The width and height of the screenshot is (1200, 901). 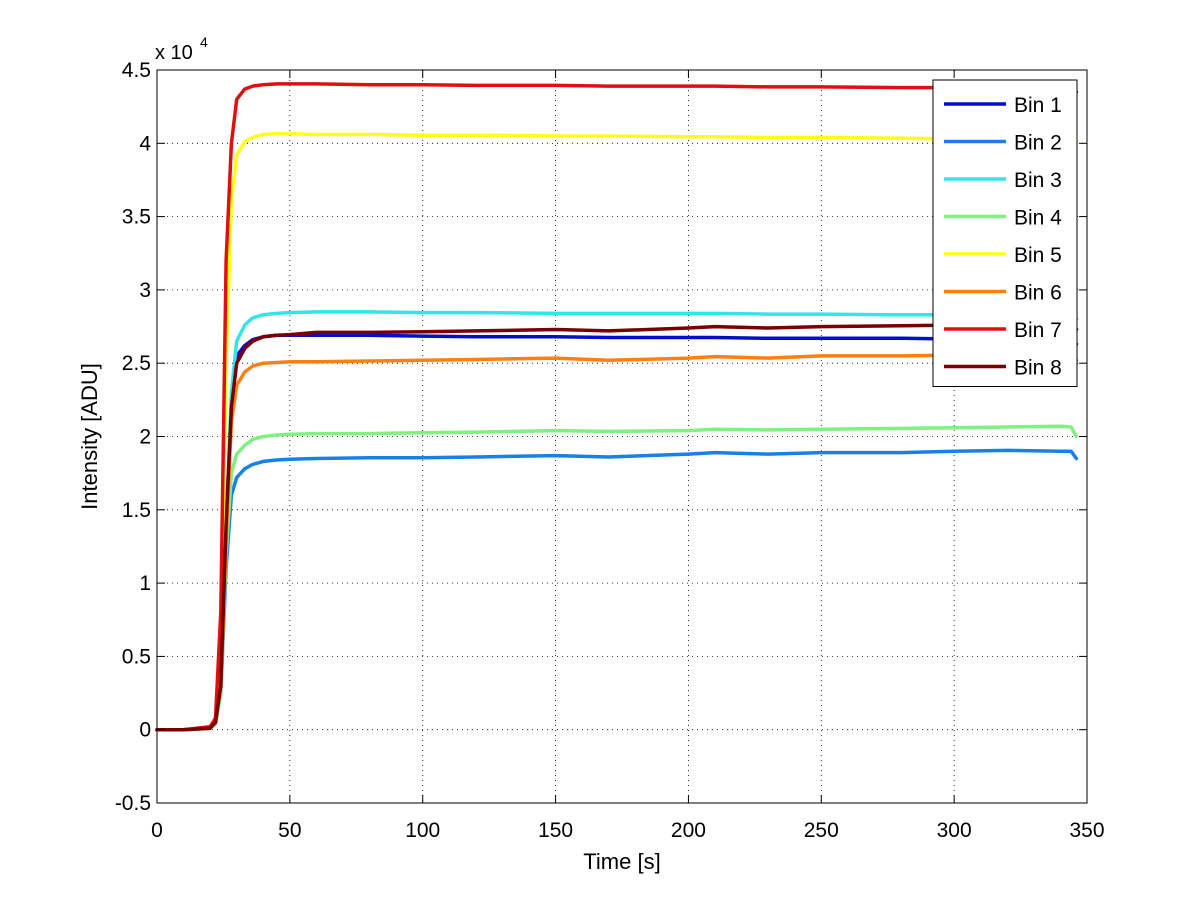 I want to click on y-tick-label: 2.5, so click(x=136, y=363).